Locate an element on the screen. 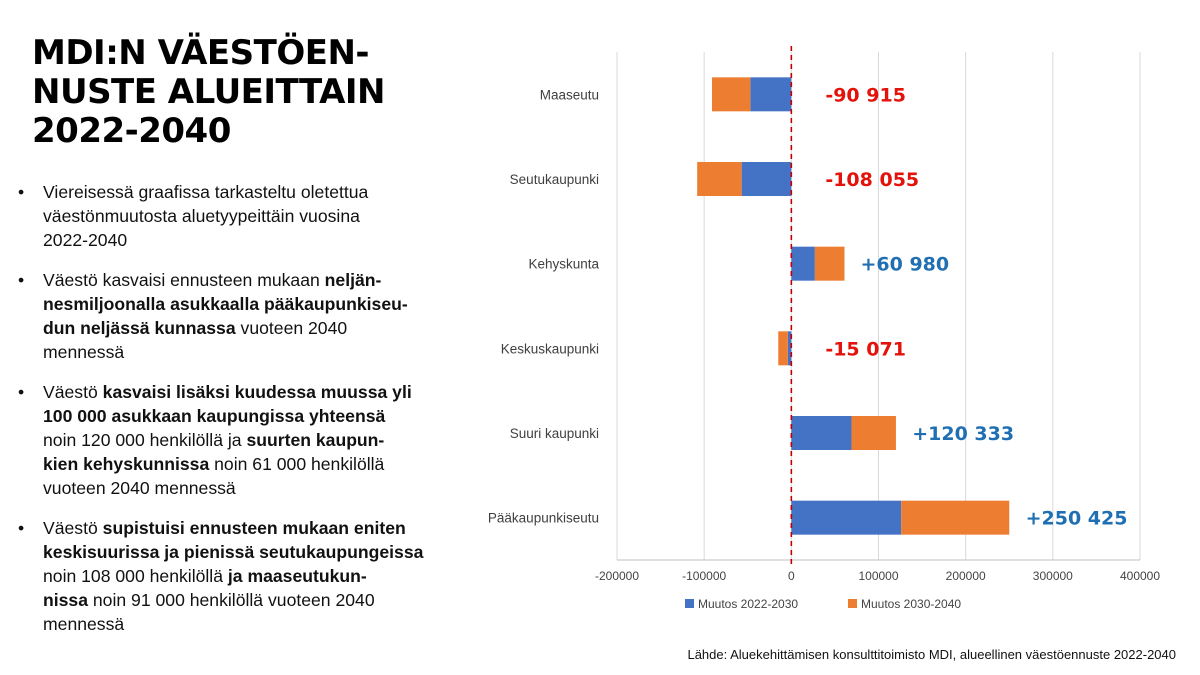 The height and width of the screenshot is (675, 1200). x-tick-label: -100000 is located at coordinates (704, 576).